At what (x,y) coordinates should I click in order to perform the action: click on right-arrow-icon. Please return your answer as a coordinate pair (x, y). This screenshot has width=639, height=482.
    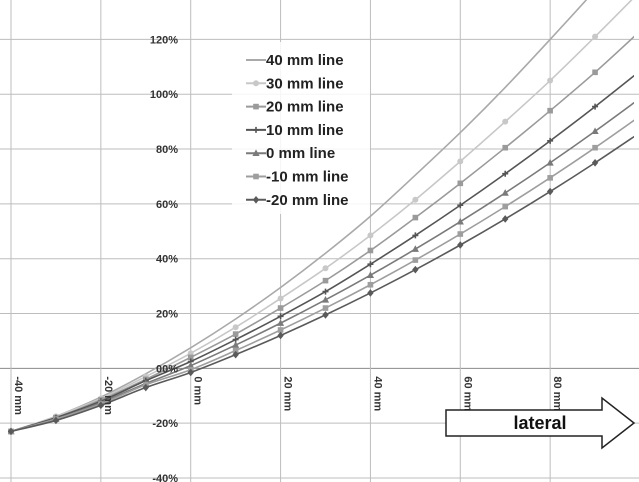
    Looking at the image, I should click on (540, 423).